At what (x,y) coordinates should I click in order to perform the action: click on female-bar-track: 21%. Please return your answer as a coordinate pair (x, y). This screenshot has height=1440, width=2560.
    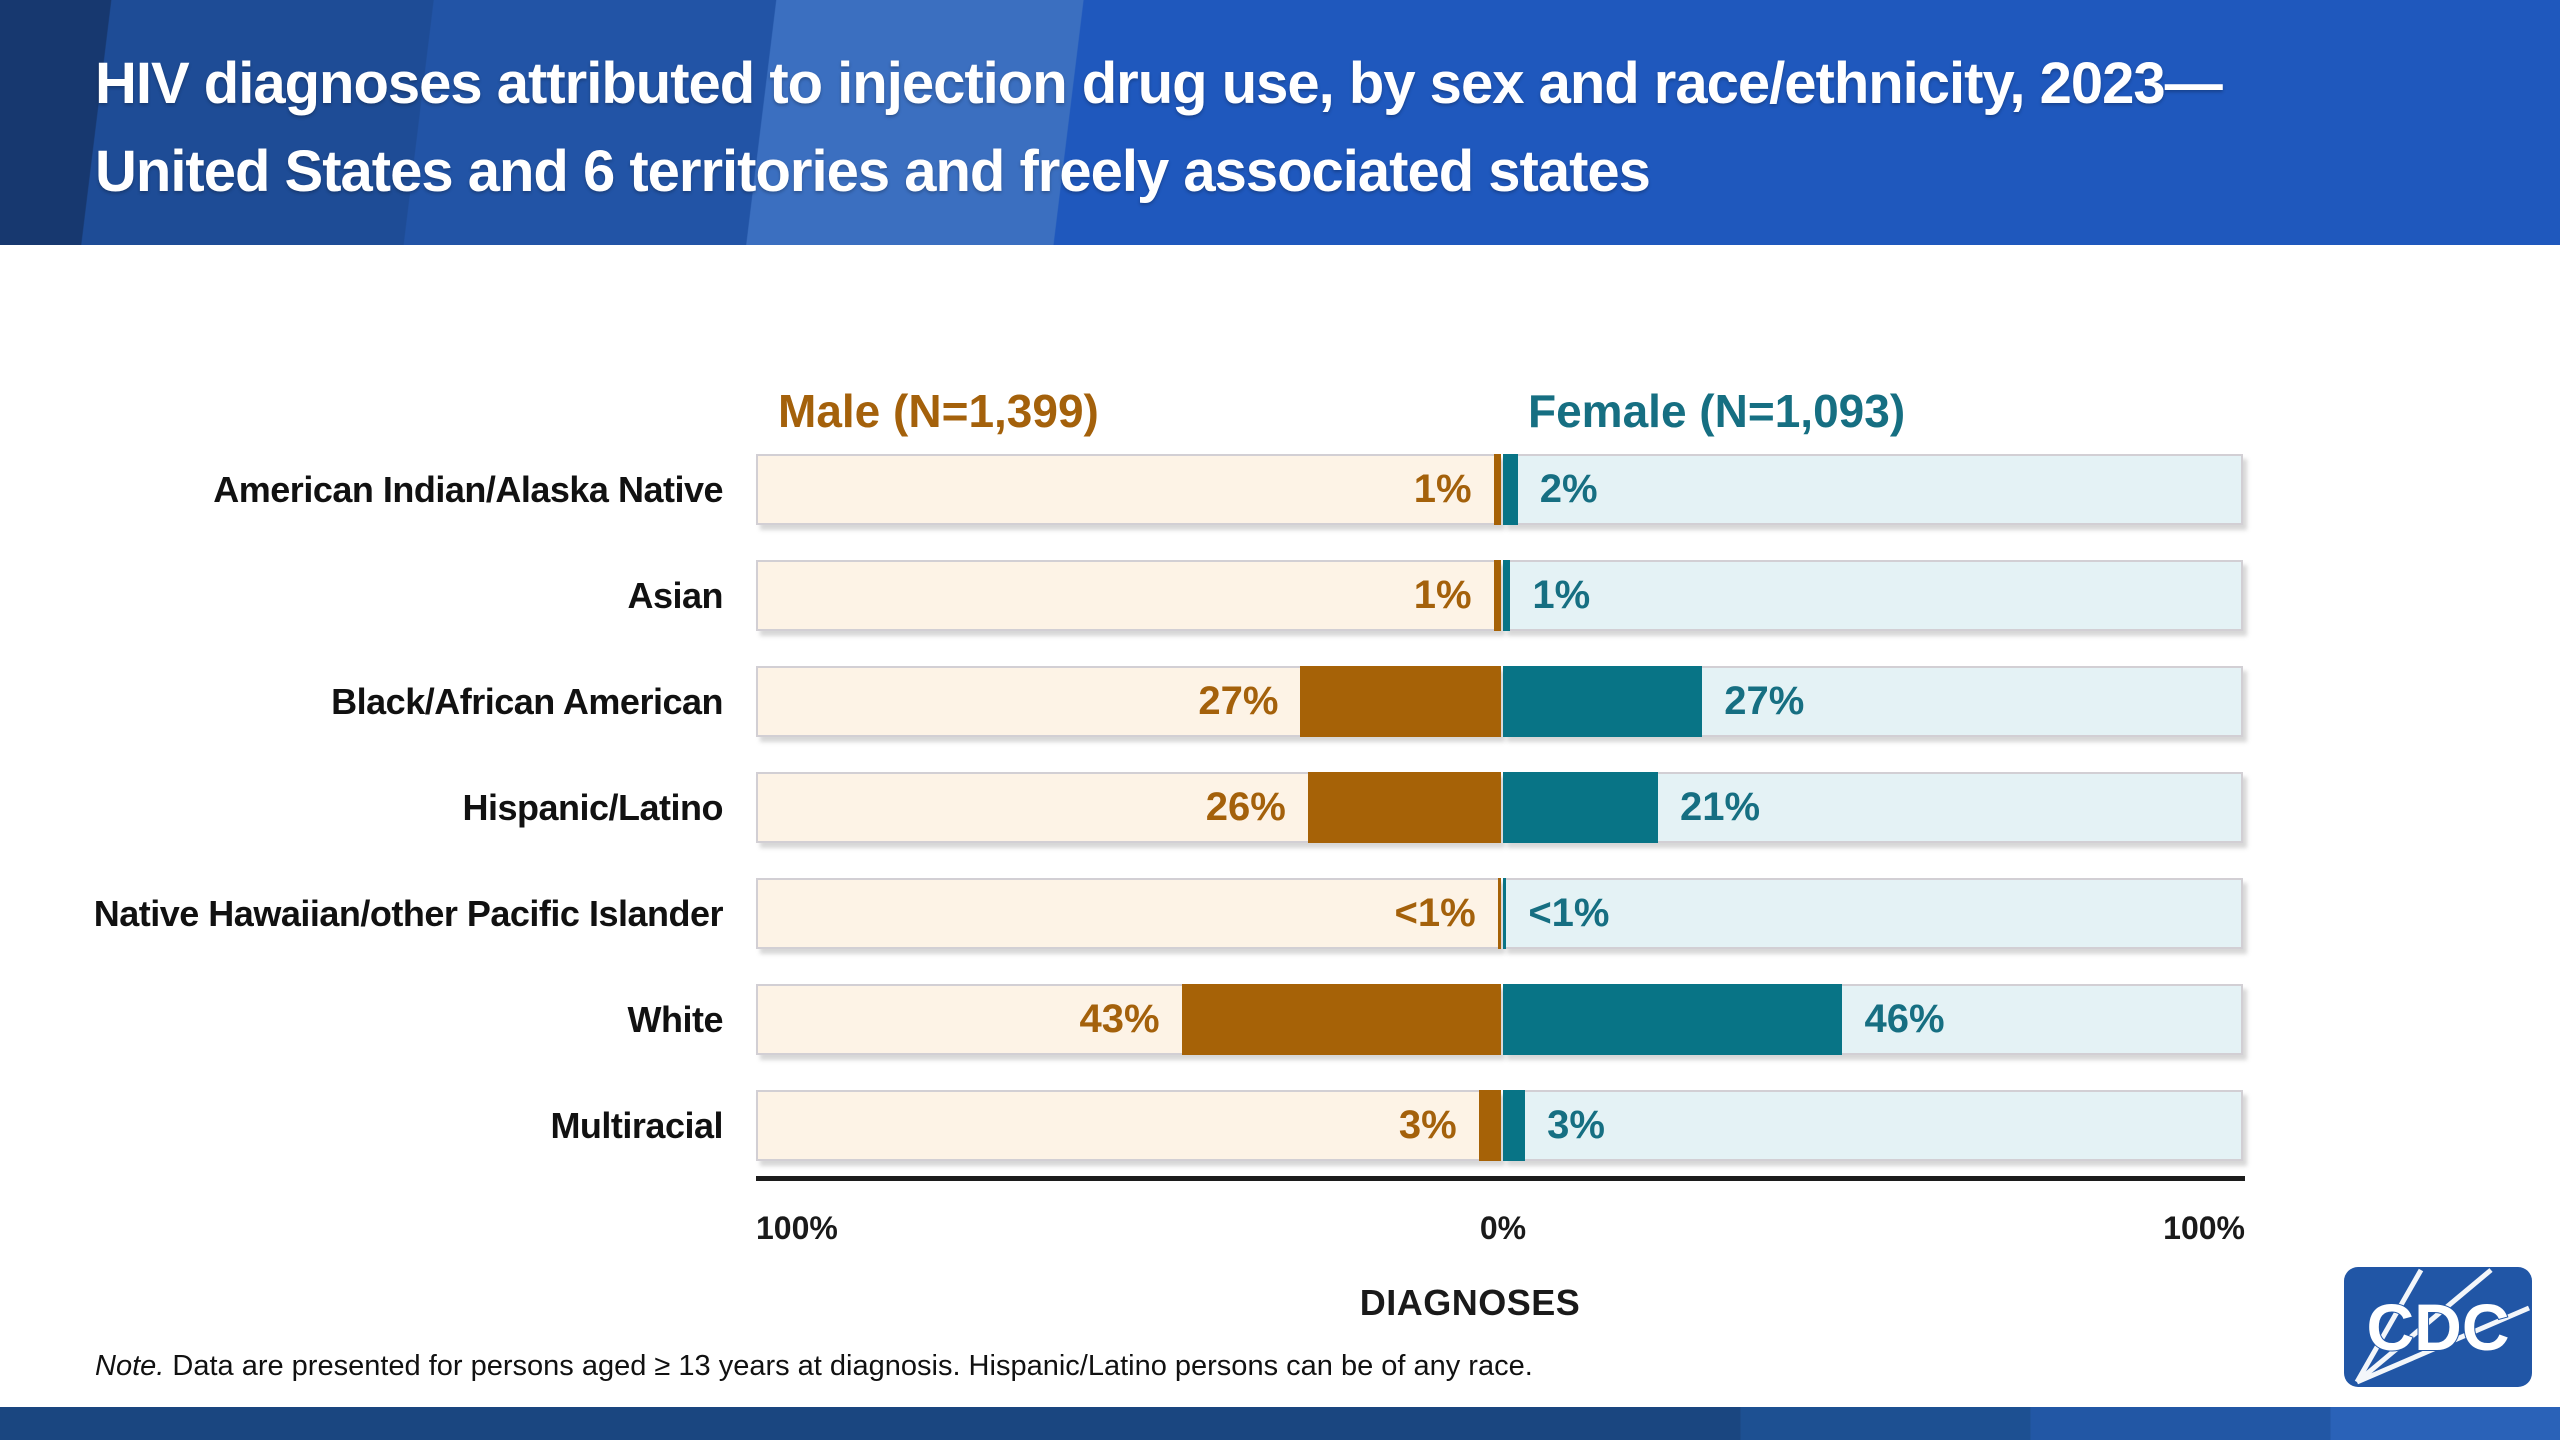
    Looking at the image, I should click on (1873, 807).